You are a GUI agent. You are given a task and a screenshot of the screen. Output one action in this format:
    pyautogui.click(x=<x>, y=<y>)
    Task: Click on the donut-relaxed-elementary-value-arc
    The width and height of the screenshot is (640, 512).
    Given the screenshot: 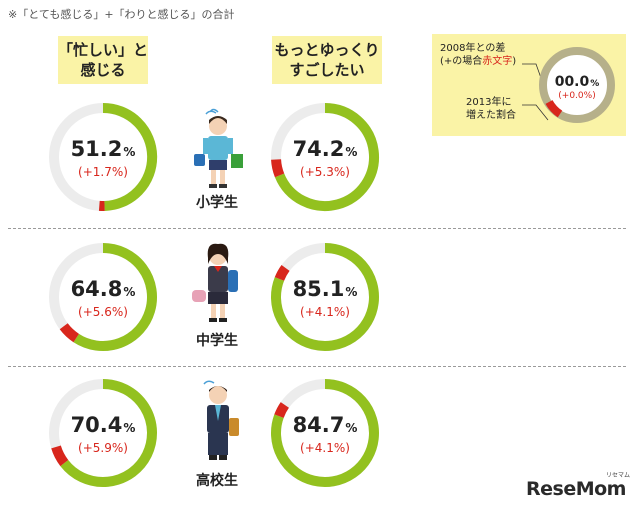 What is the action you would take?
    pyautogui.click(x=326, y=157)
    